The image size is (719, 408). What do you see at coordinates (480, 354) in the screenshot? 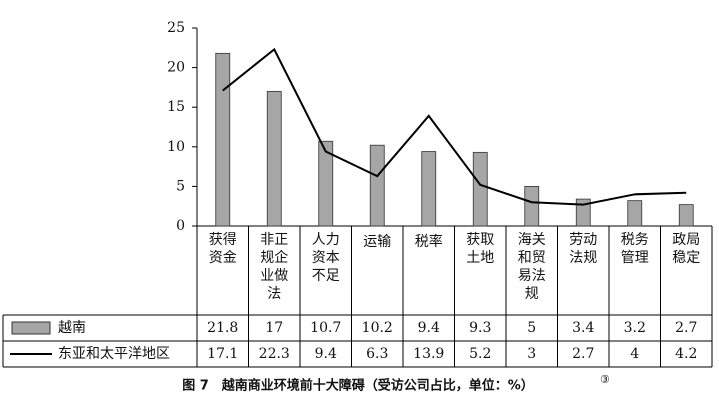
I see `table-value: 5.2` at bounding box center [480, 354].